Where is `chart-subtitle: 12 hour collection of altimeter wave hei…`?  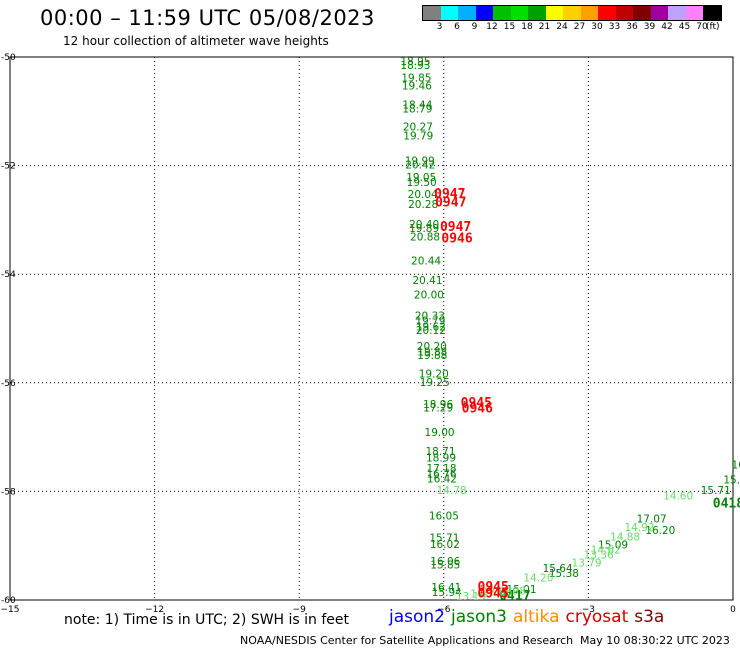
chart-subtitle: 12 hour collection of altimeter wave hei… is located at coordinates (196, 41).